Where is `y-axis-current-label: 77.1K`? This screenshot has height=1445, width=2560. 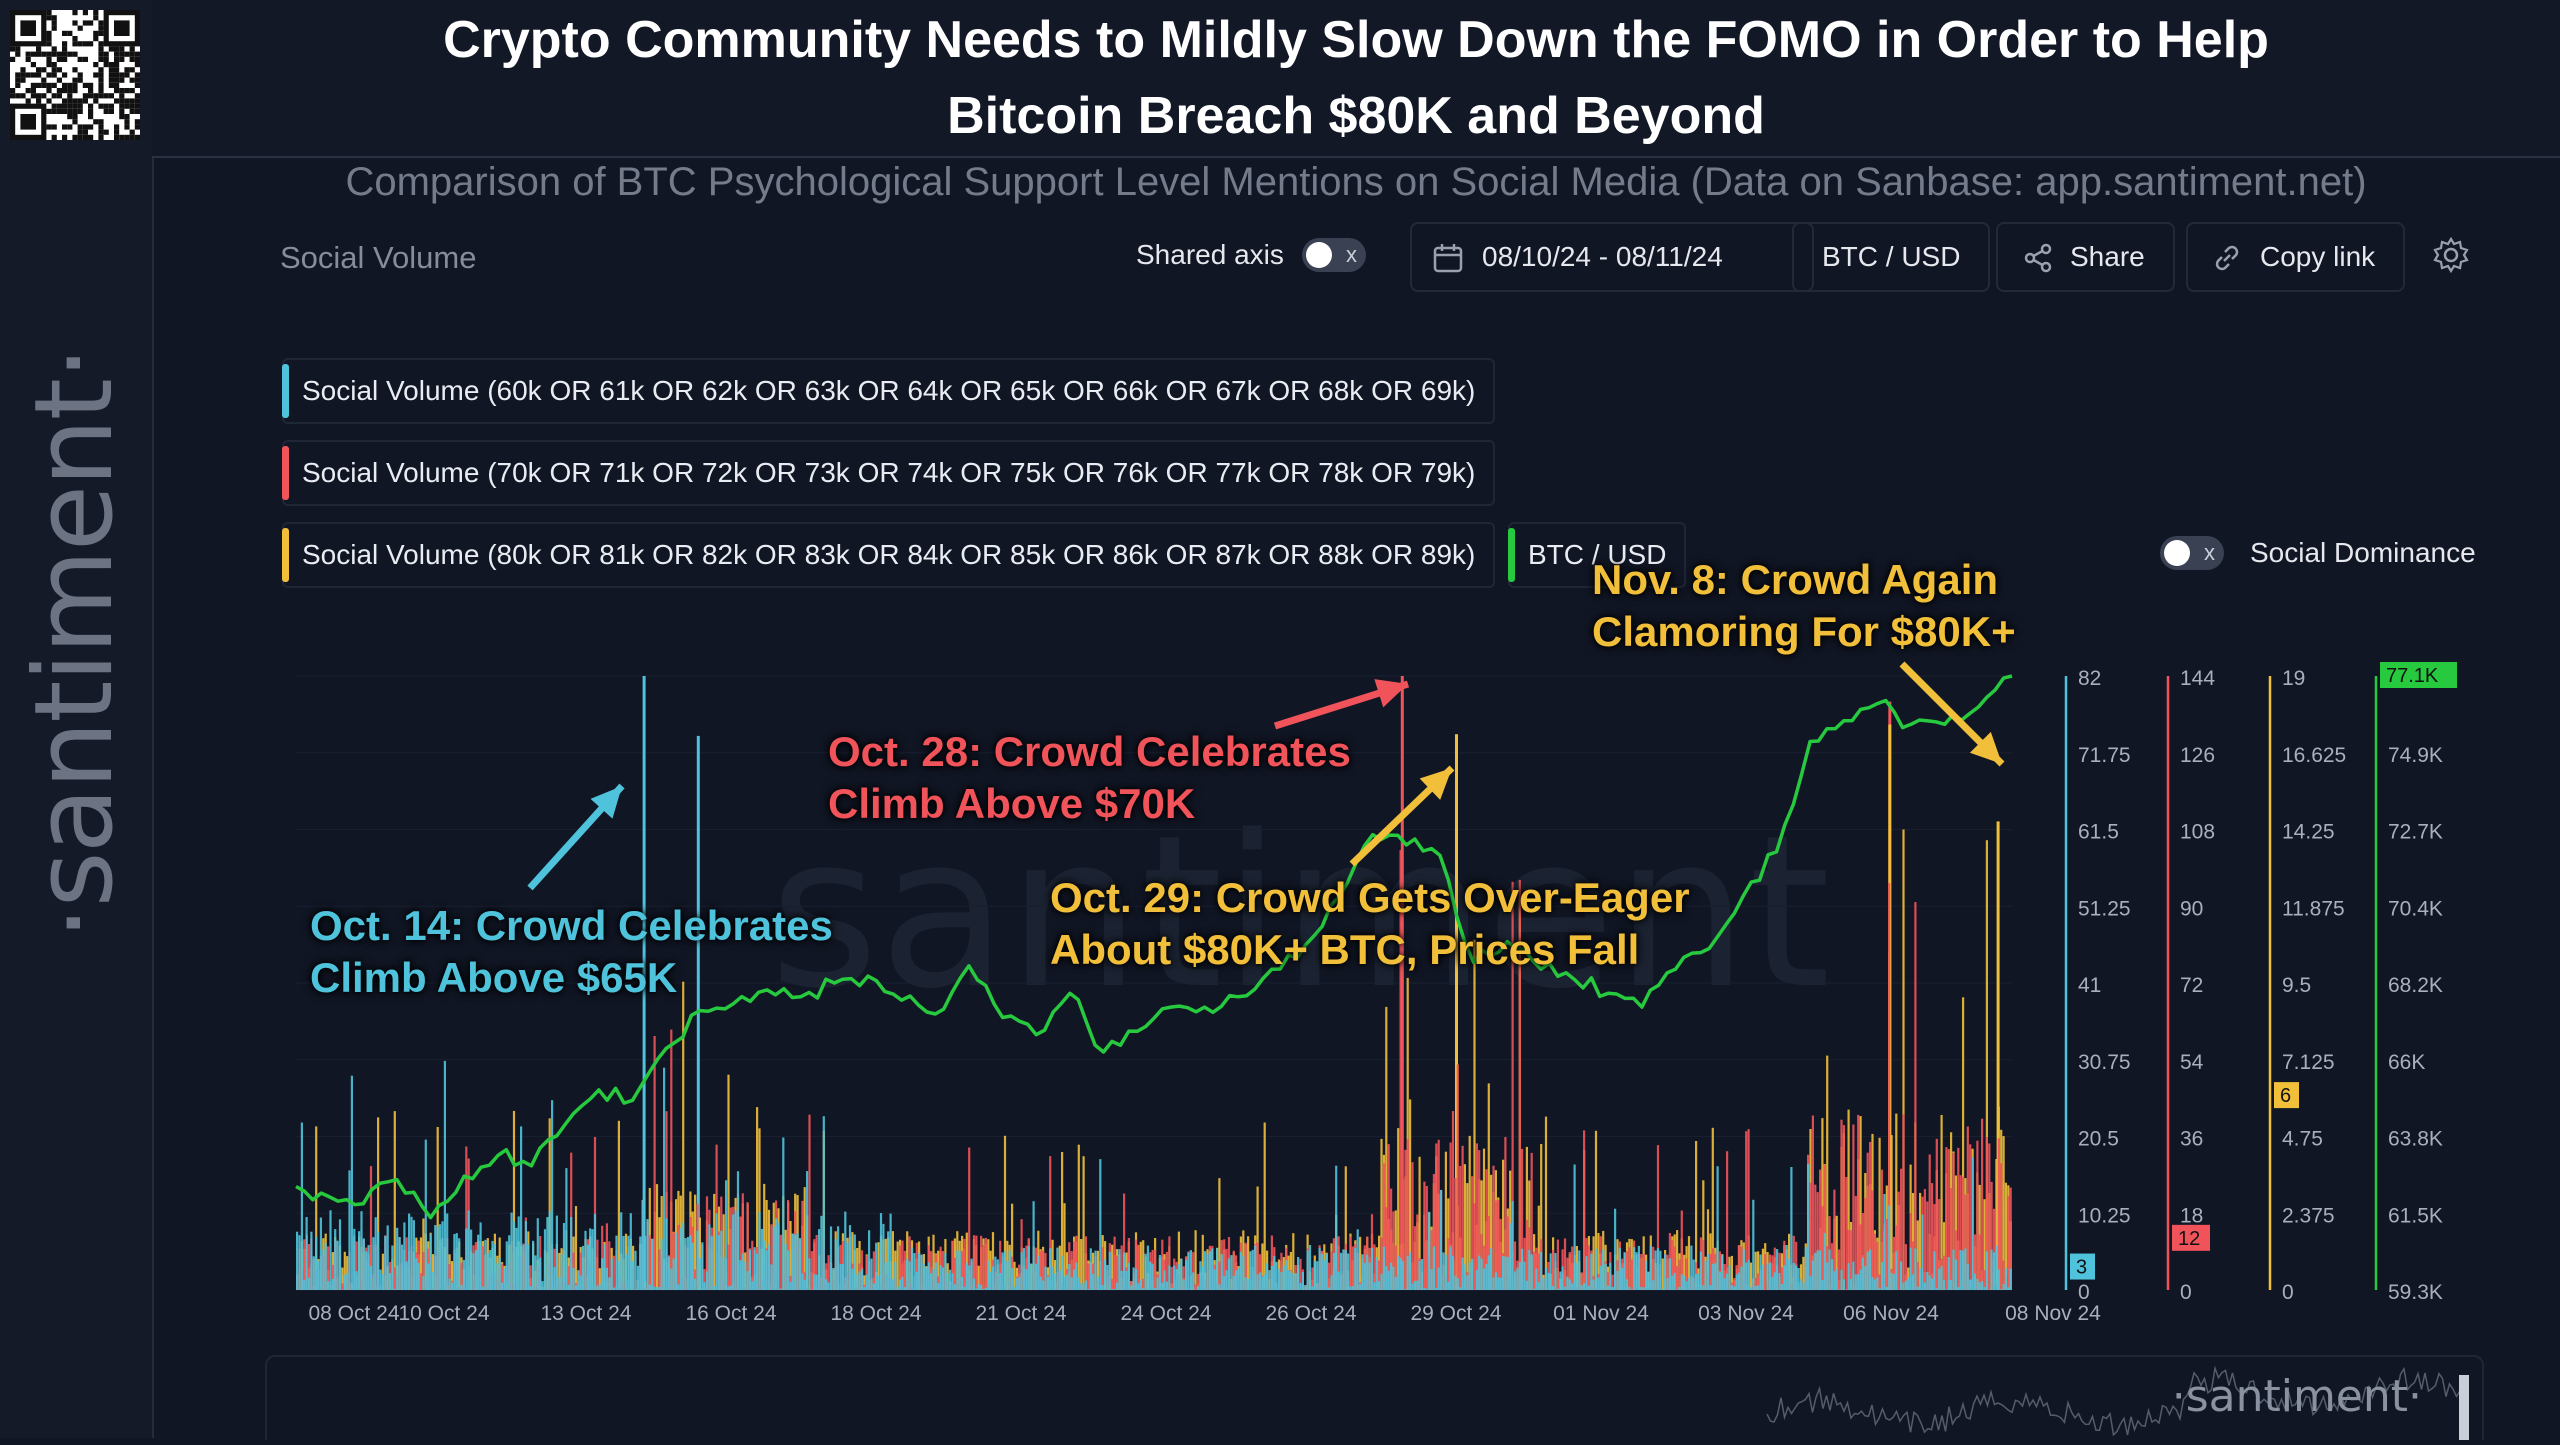
y-axis-current-label: 77.1K is located at coordinates (2412, 676).